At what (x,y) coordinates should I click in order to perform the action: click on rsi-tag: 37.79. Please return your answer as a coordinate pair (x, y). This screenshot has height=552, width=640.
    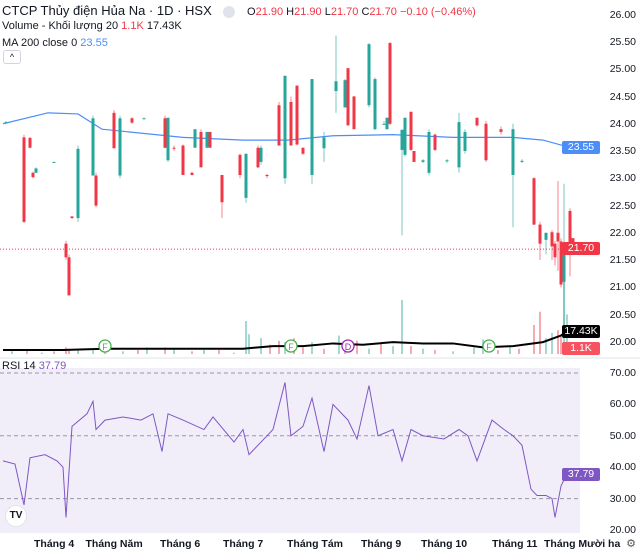
    Looking at the image, I should click on (581, 474).